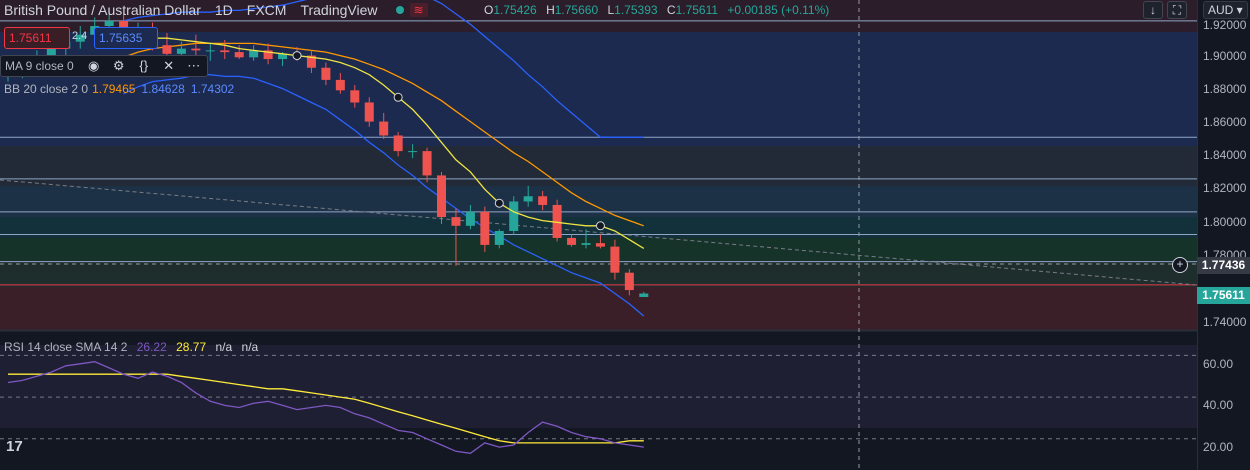 This screenshot has width=1250, height=470. I want to click on rsi-tick: 40.00, so click(1218, 405).